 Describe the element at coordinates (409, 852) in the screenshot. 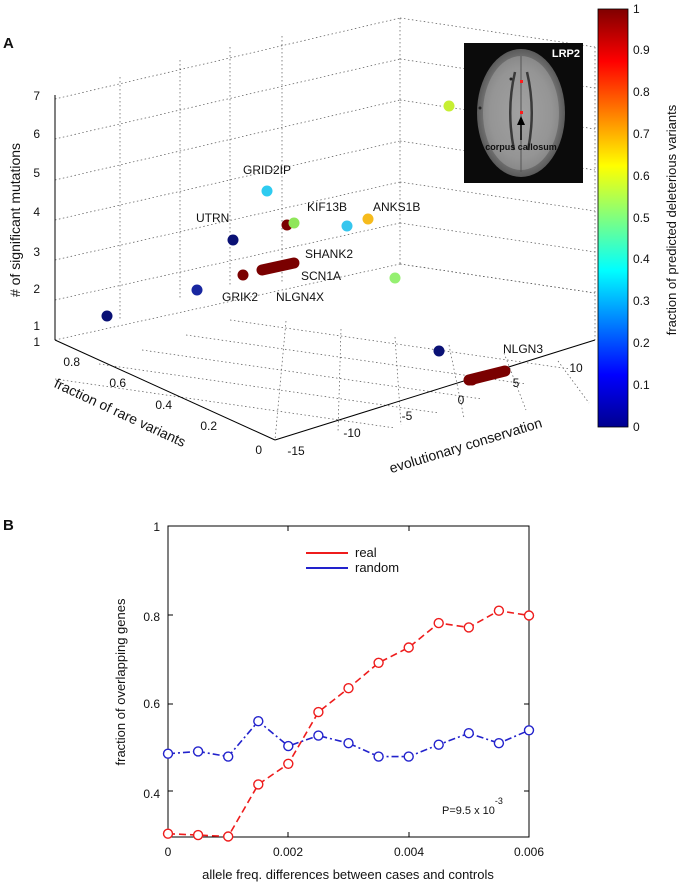

I see `x-tick-label: 0.004` at that location.